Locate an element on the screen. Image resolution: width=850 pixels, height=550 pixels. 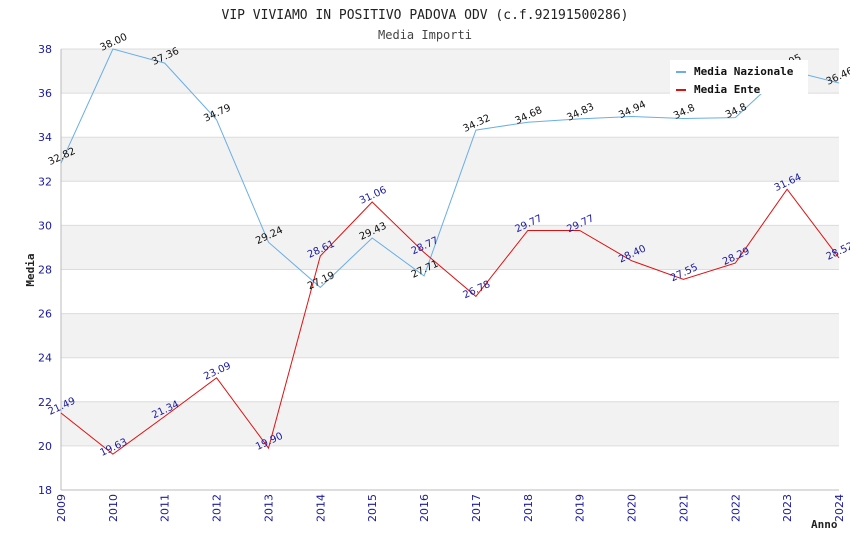
y-tick-labels: 18 20 22 24 26 28 30 32 34 36 38 is located at coordinates (45, 270).